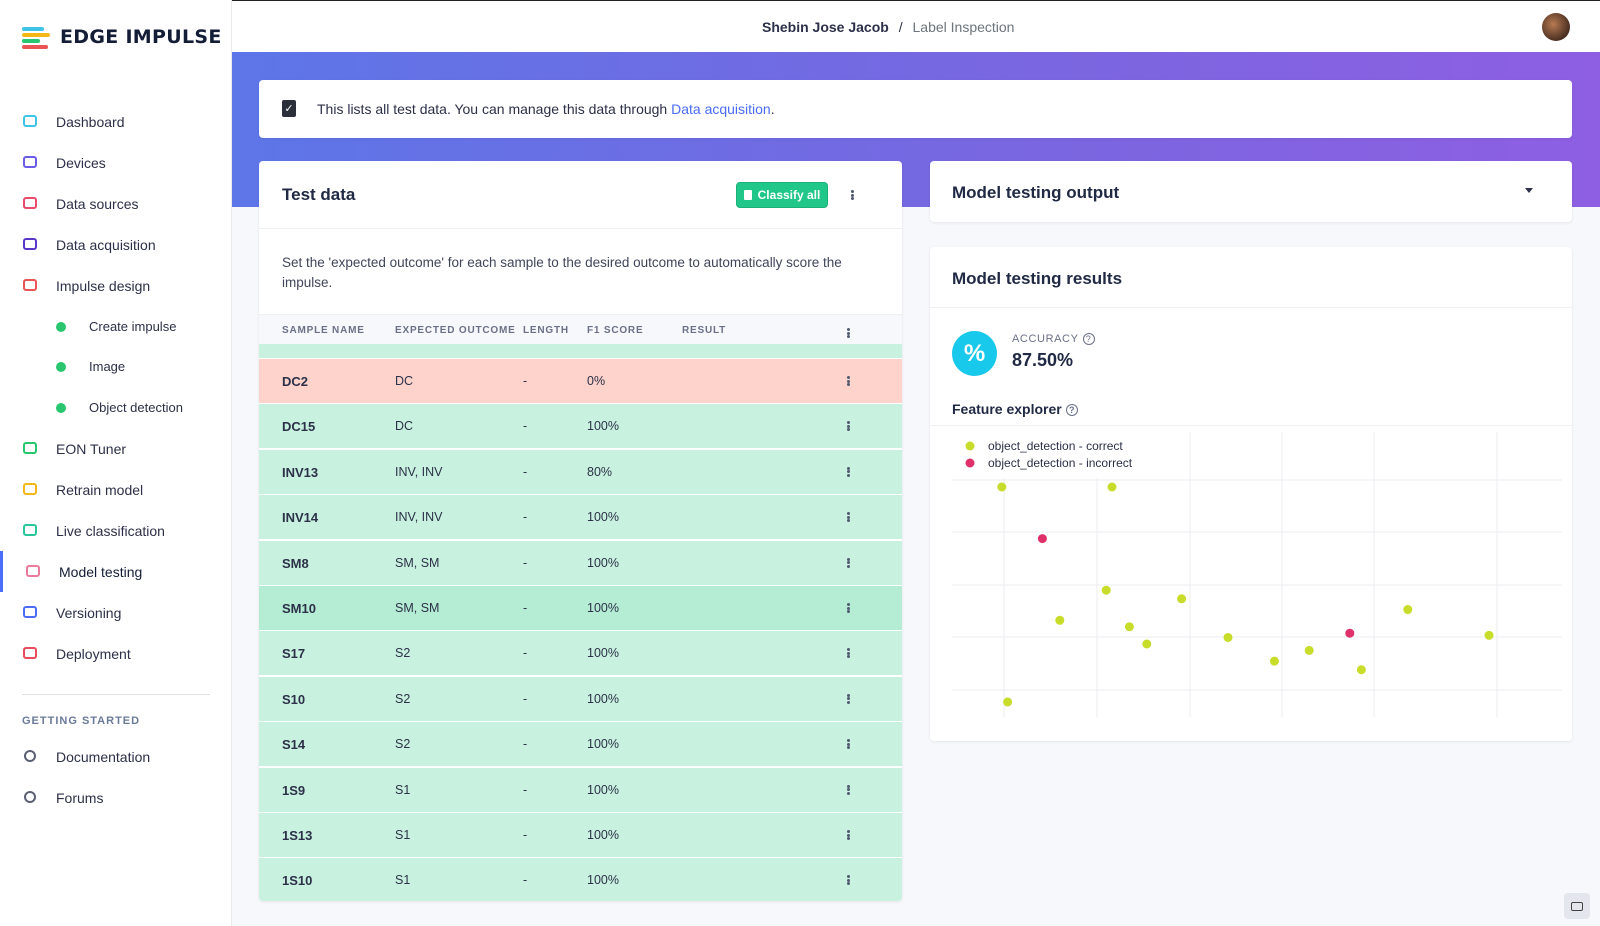  What do you see at coordinates (115, 407) in the screenshot?
I see `sidebar-item-object-detection: Object detection` at bounding box center [115, 407].